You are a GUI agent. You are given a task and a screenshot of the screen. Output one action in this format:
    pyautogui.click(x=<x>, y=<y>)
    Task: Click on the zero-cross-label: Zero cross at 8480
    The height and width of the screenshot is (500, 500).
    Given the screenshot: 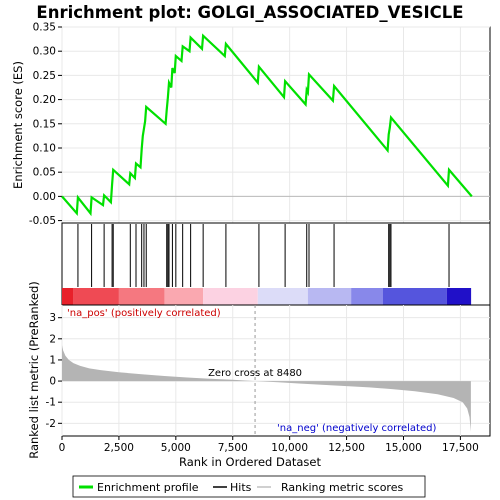 What is the action you would take?
    pyautogui.click(x=255, y=373)
    